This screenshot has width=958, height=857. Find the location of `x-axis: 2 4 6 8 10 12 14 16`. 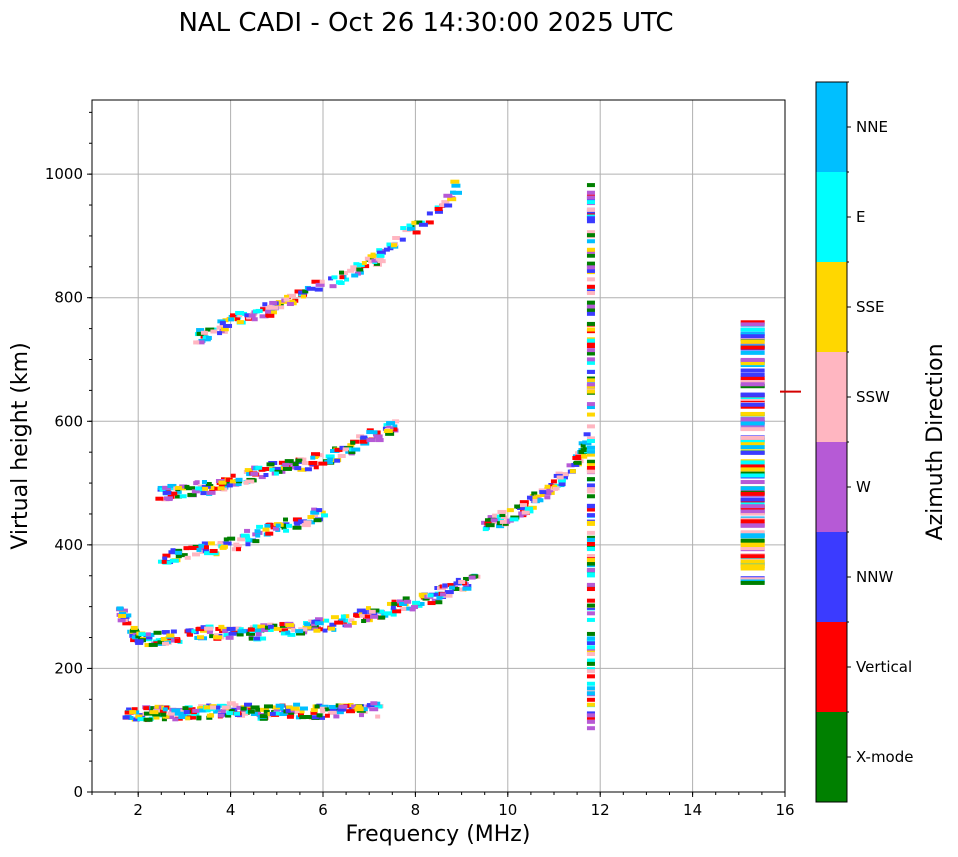

x-axis: 2 4 6 8 10 12 14 16 is located at coordinates (443, 805).